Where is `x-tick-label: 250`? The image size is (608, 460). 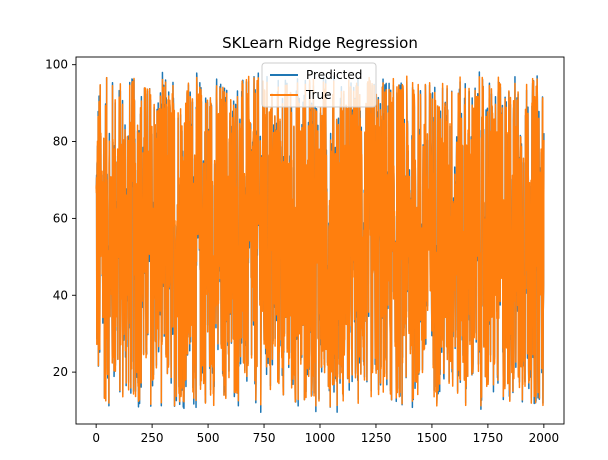 x-tick-label: 250 is located at coordinates (152, 438).